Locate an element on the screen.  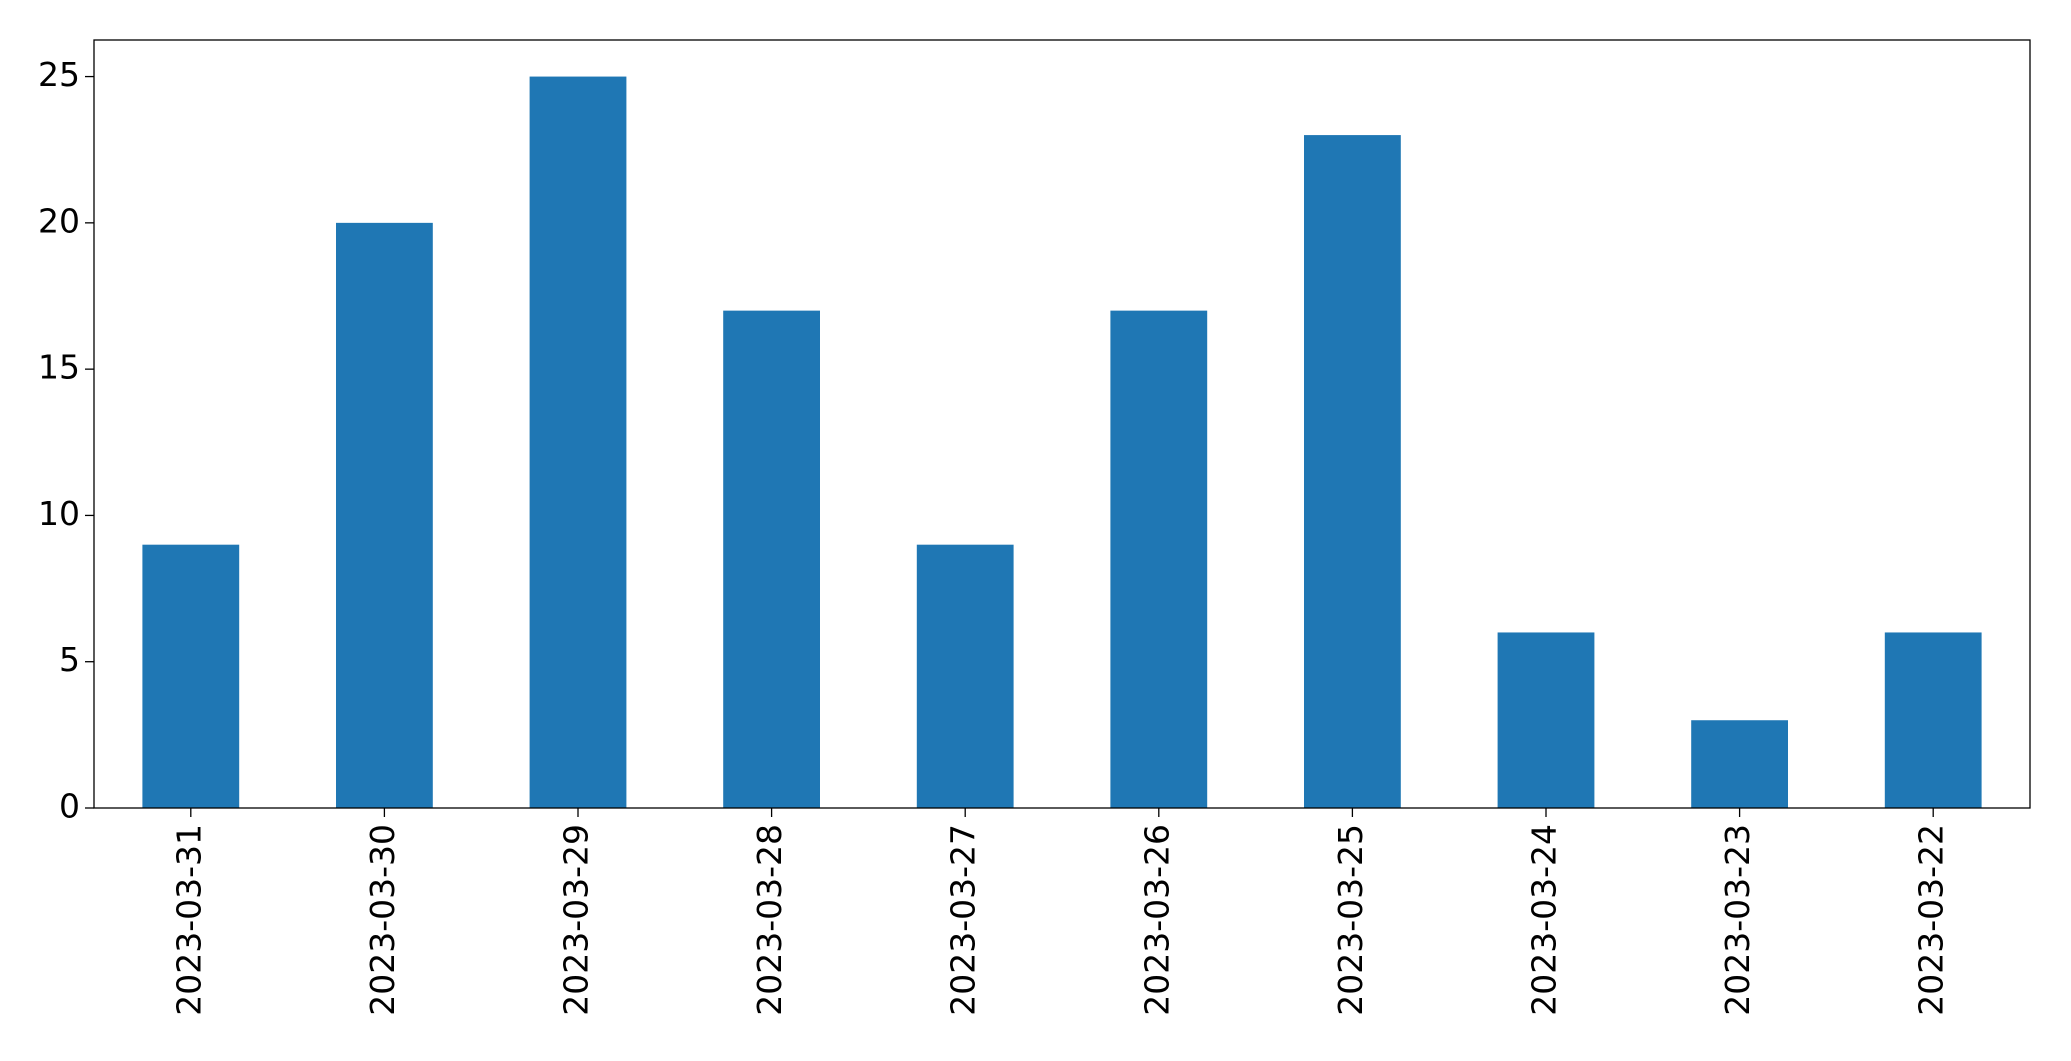
x-tick-label: 2023-03-24 is located at coordinates (1544, 920).